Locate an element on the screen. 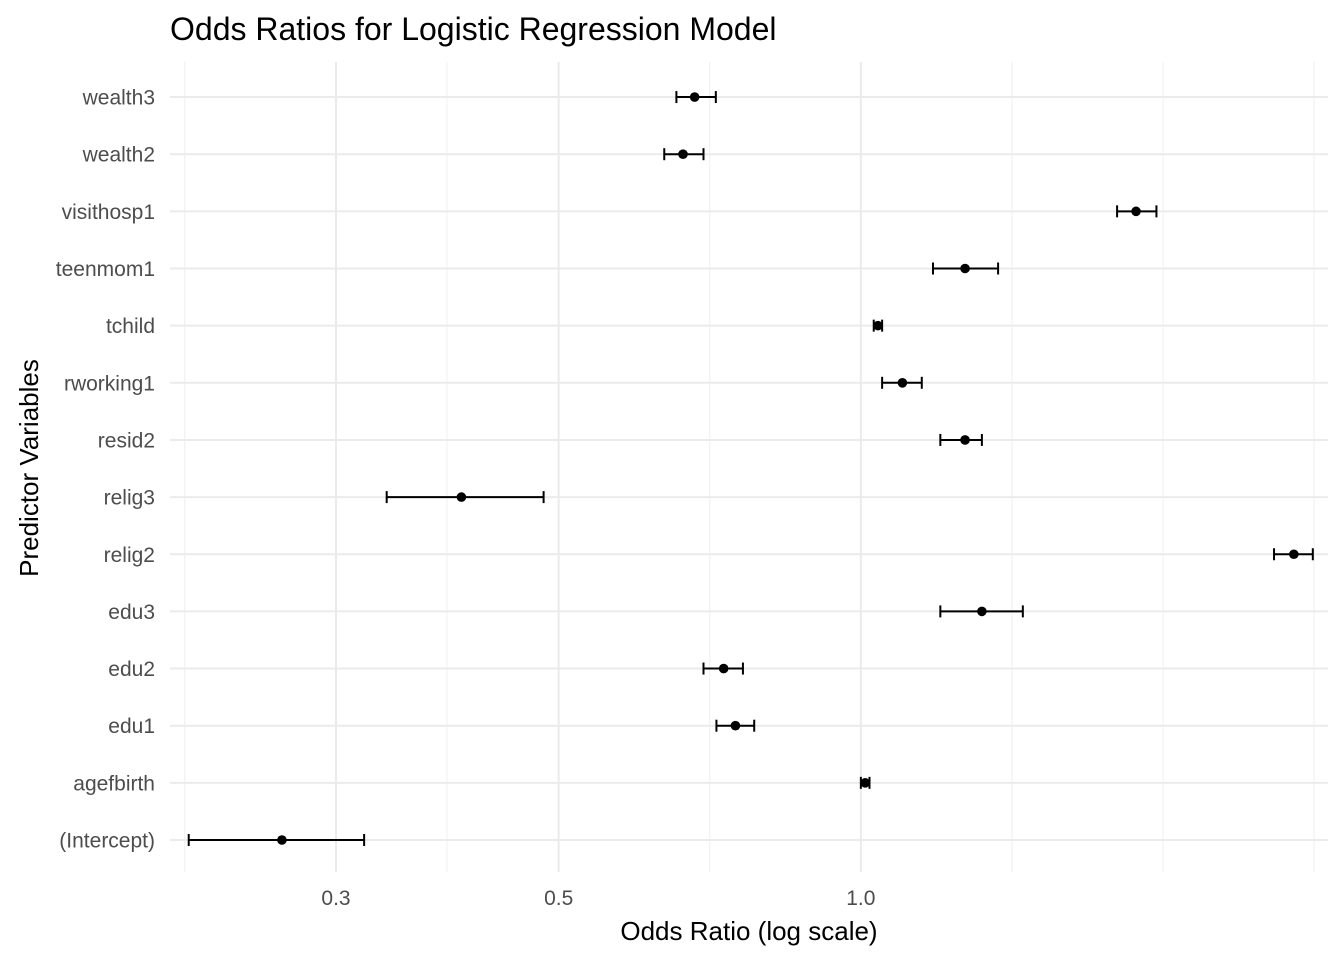 This screenshot has width=1344, height=960. y-tick-label: edu2 is located at coordinates (131, 669).